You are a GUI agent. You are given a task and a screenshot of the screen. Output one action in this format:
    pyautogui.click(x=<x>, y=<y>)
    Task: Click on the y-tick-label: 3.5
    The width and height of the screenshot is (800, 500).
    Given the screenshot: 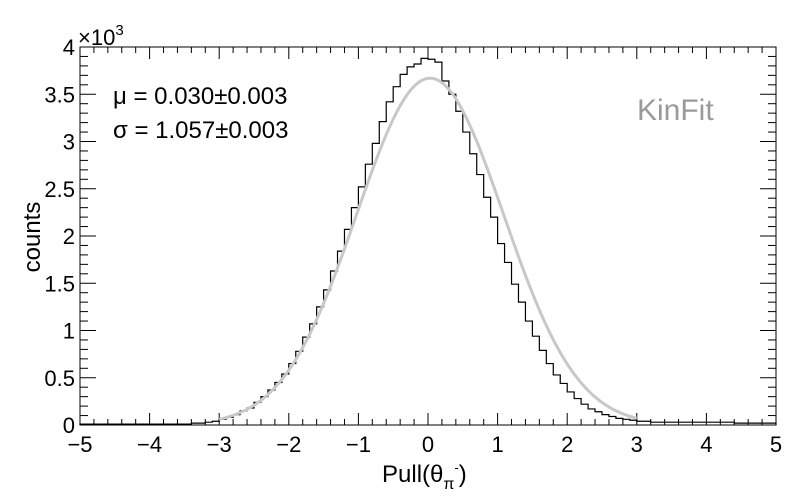 What is the action you would take?
    pyautogui.click(x=59, y=94)
    